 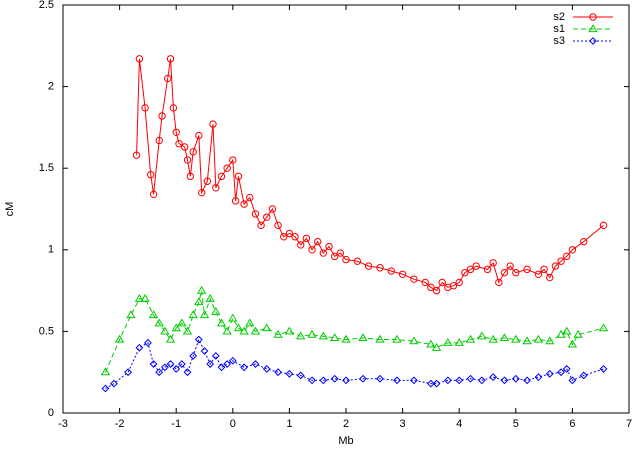 What do you see at coordinates (629, 424) in the screenshot?
I see `x-tick-label: 7` at bounding box center [629, 424].